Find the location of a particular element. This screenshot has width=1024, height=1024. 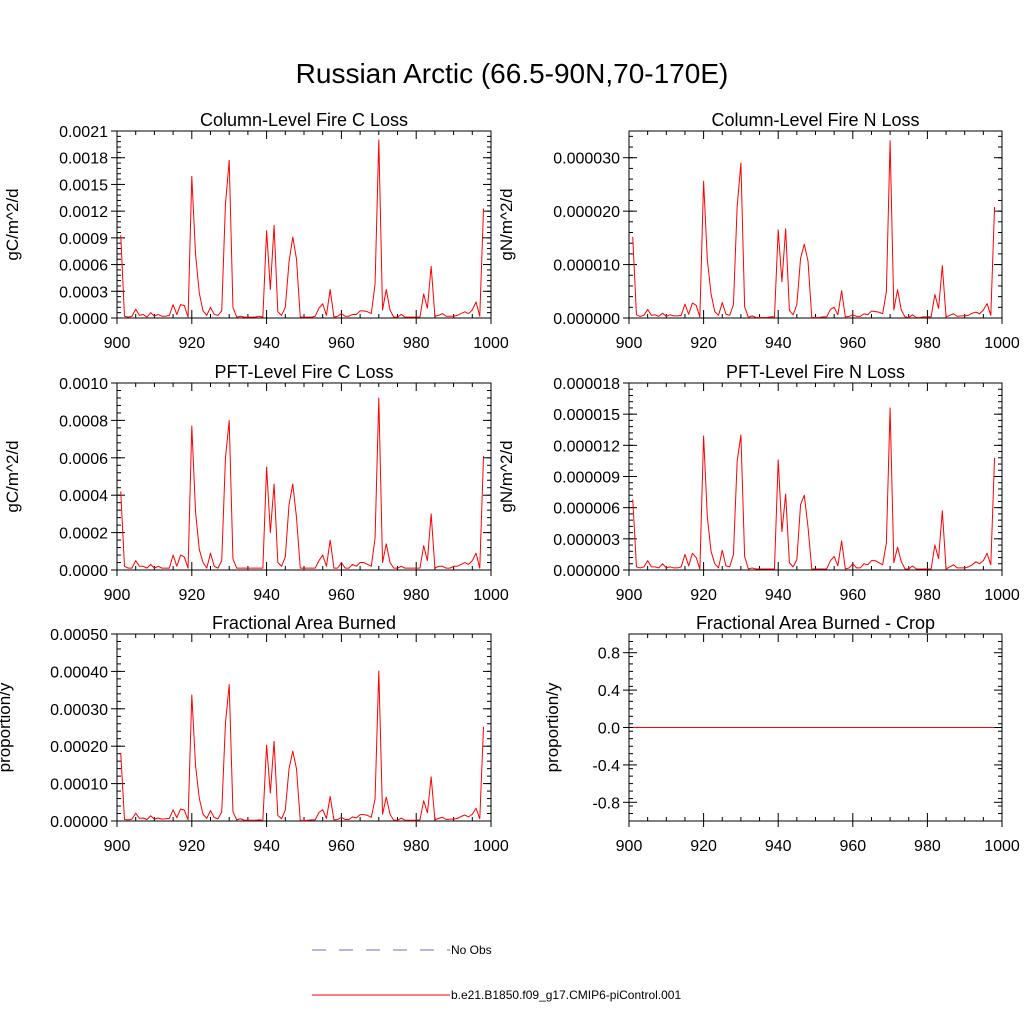

panel-4-xtick-label: 900 is located at coordinates (629, 595).